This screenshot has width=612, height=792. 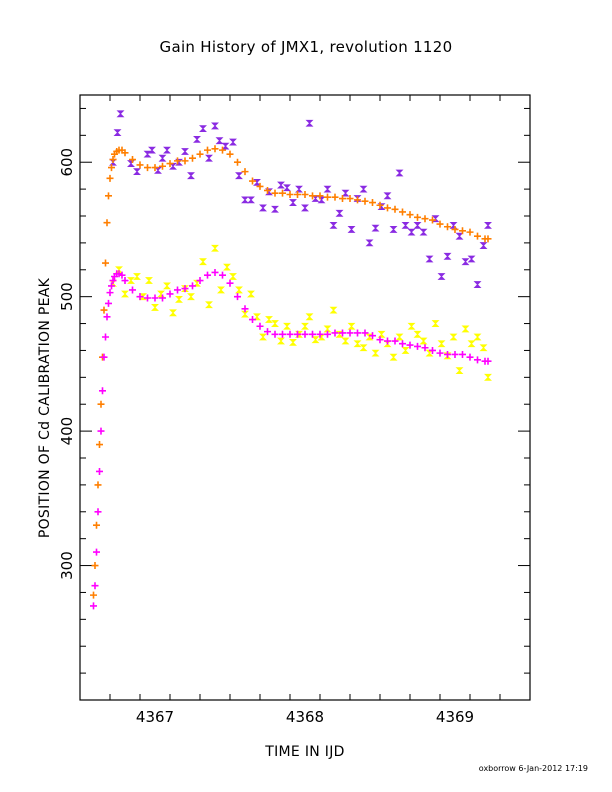 I want to click on y-tick-label: 300, so click(x=67, y=565).